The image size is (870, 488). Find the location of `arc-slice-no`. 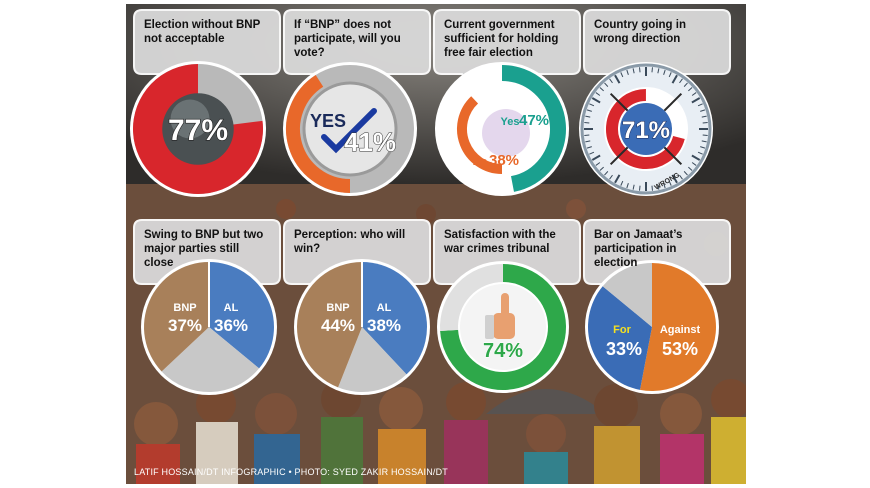

arc-slice-no is located at coordinates (480, 135).